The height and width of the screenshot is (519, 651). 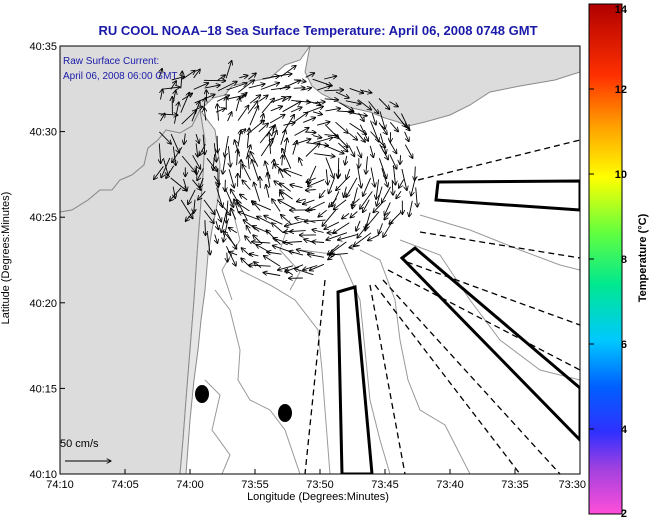 I want to click on colorbar-tick-label: 10, so click(x=621, y=175).